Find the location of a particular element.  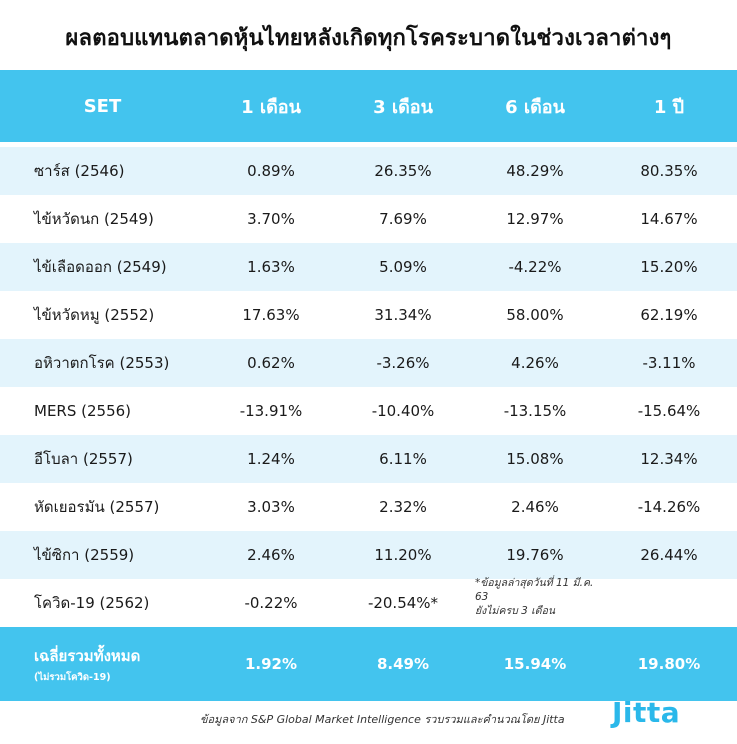

covid-note-line-1: *ข้อมูลล่าสุดวันที่ 11 มี.ค. 63 is located at coordinates (534, 590).